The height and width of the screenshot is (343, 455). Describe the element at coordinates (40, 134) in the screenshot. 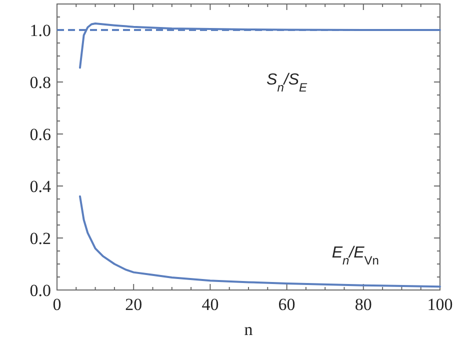

I see `y-tick-label: 0.6` at that location.